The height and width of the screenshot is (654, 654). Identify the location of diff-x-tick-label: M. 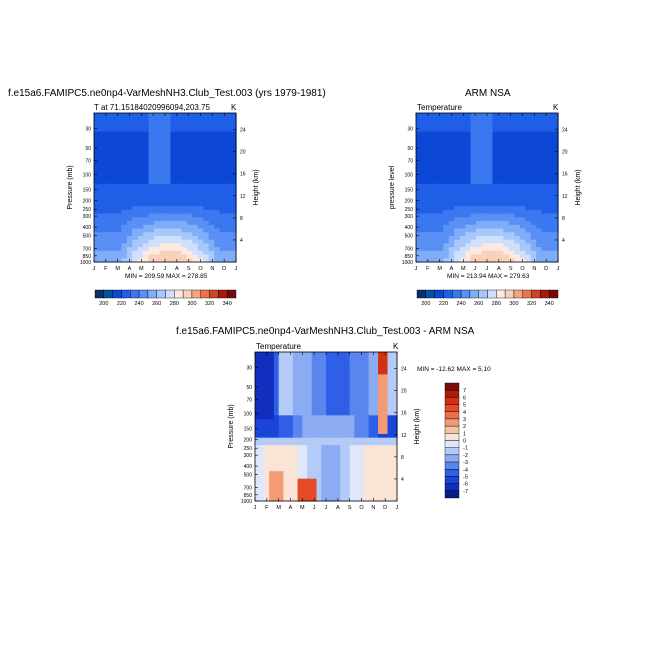
(278, 508).